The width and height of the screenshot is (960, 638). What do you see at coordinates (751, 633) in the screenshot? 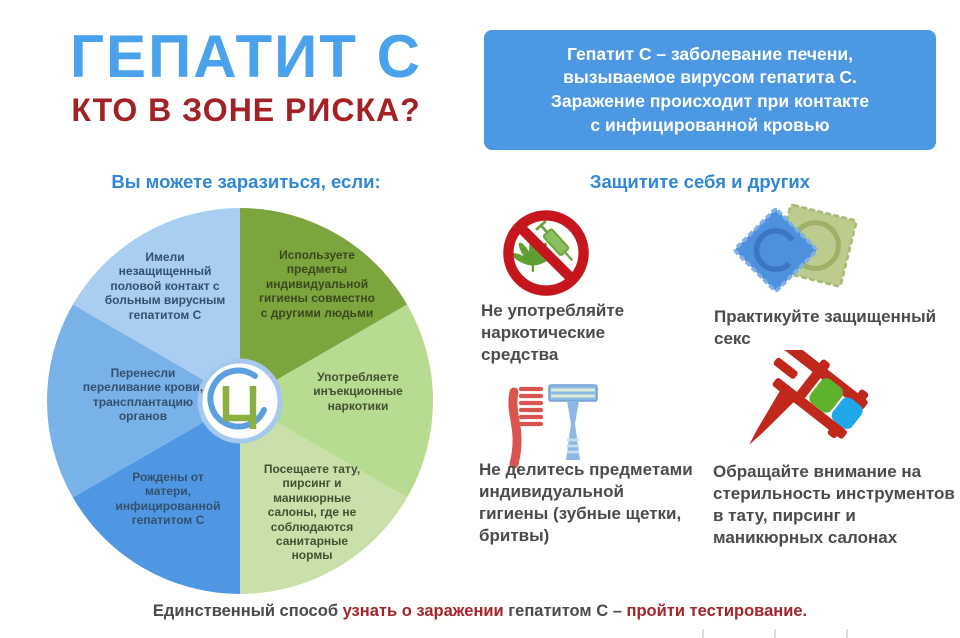
I see `cropped-watermark-remnant` at bounding box center [751, 633].